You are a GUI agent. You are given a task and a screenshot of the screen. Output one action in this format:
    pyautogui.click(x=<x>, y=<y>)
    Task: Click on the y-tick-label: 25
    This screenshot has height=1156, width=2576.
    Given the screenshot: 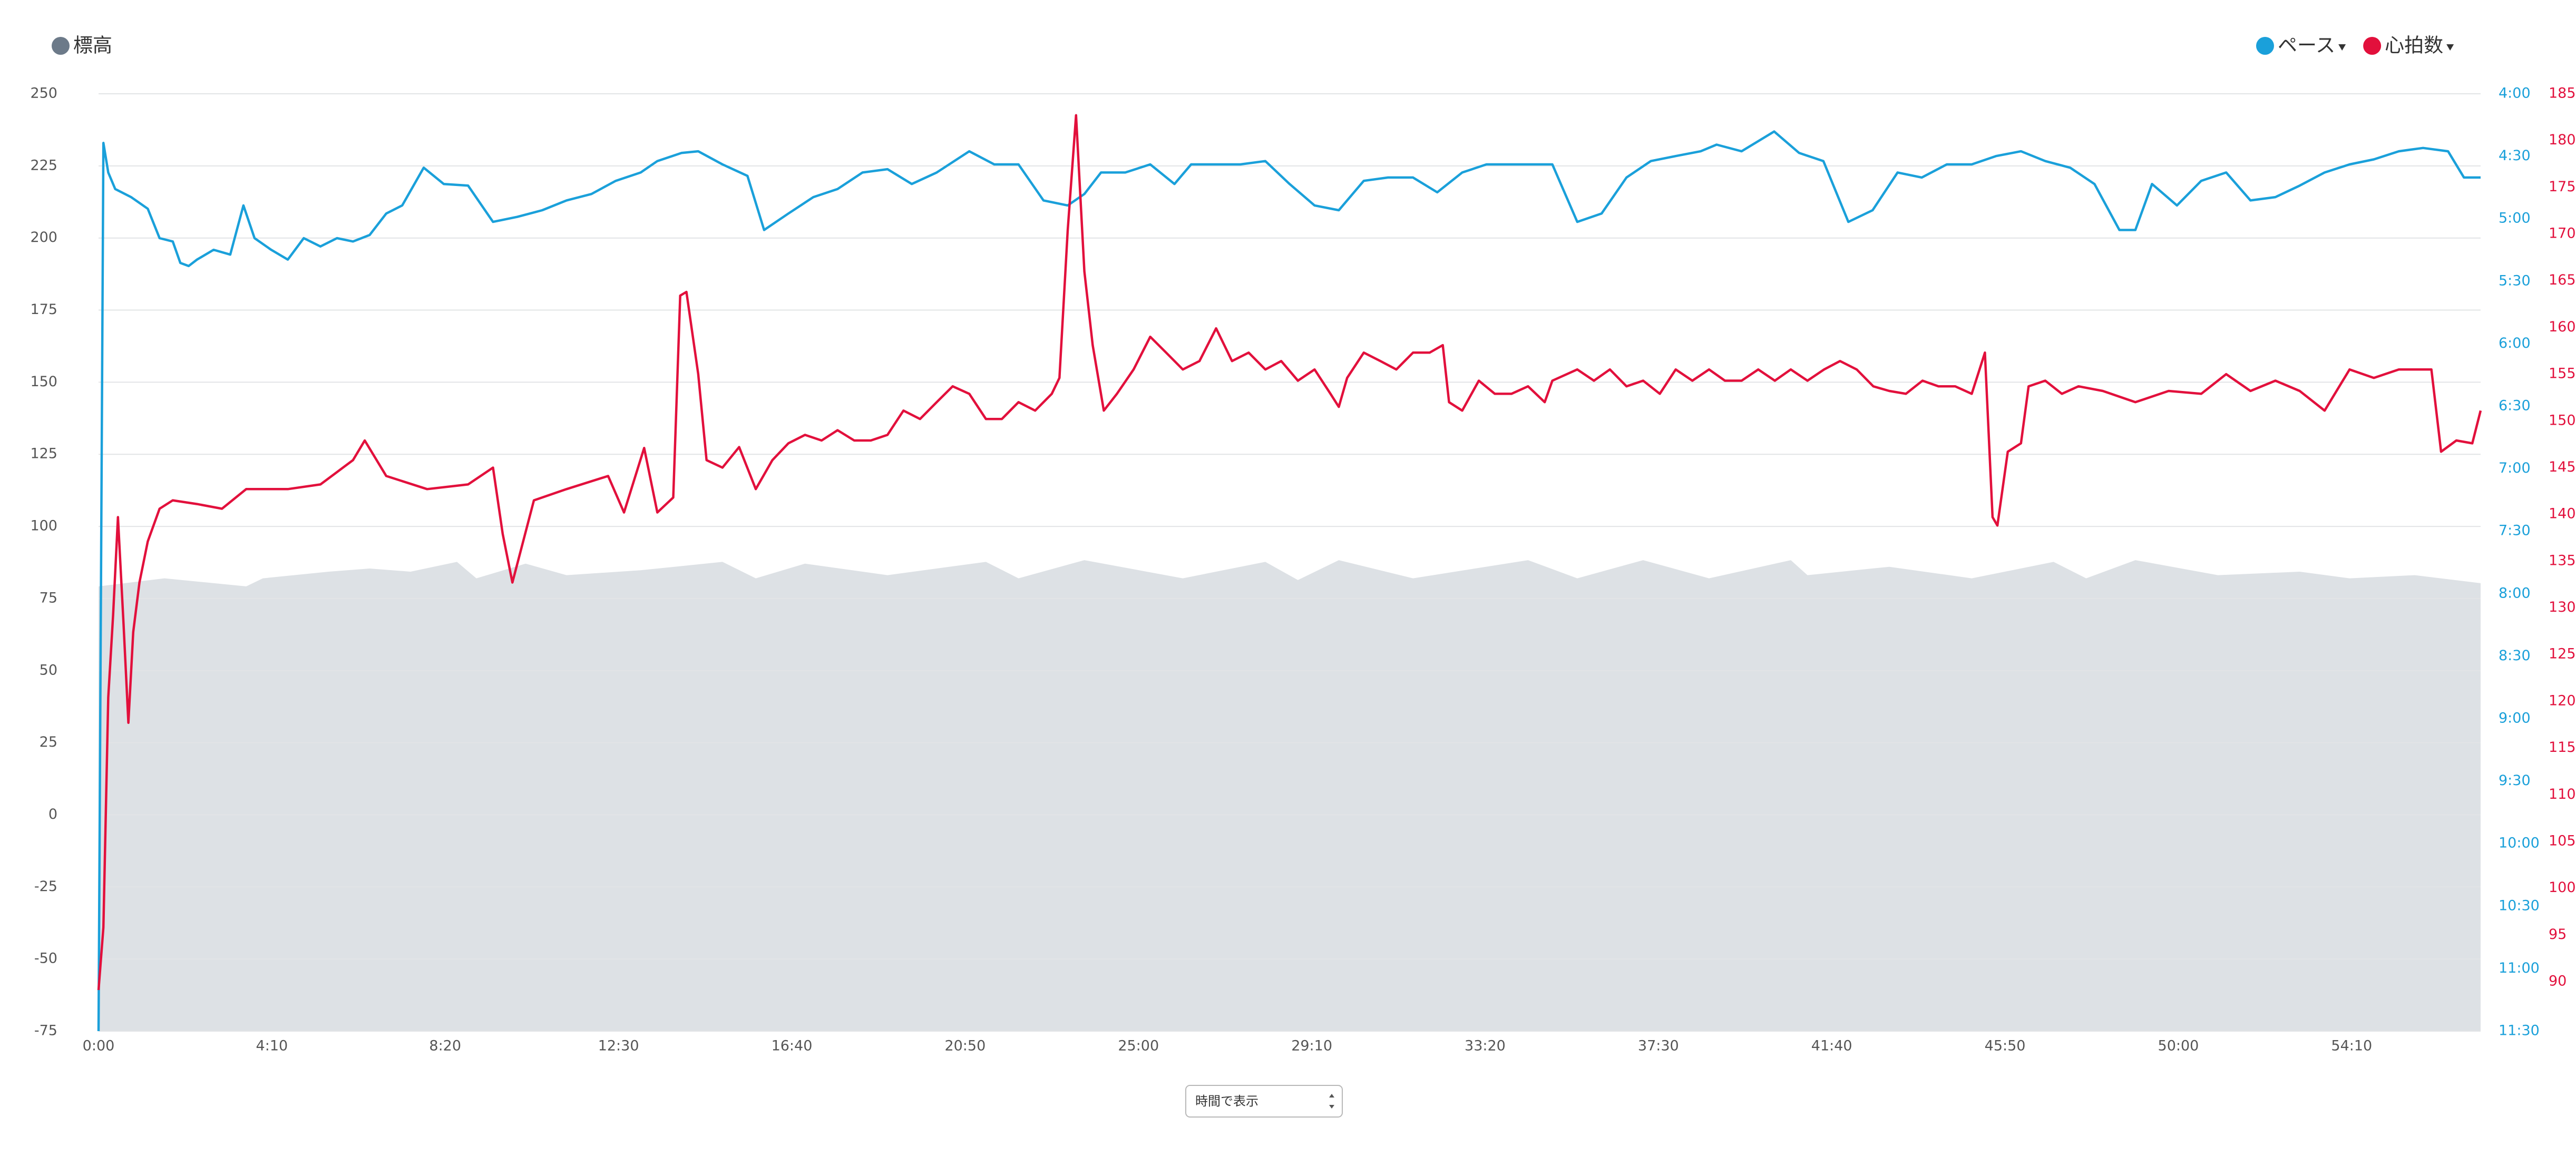 What is the action you would take?
    pyautogui.click(x=48, y=742)
    